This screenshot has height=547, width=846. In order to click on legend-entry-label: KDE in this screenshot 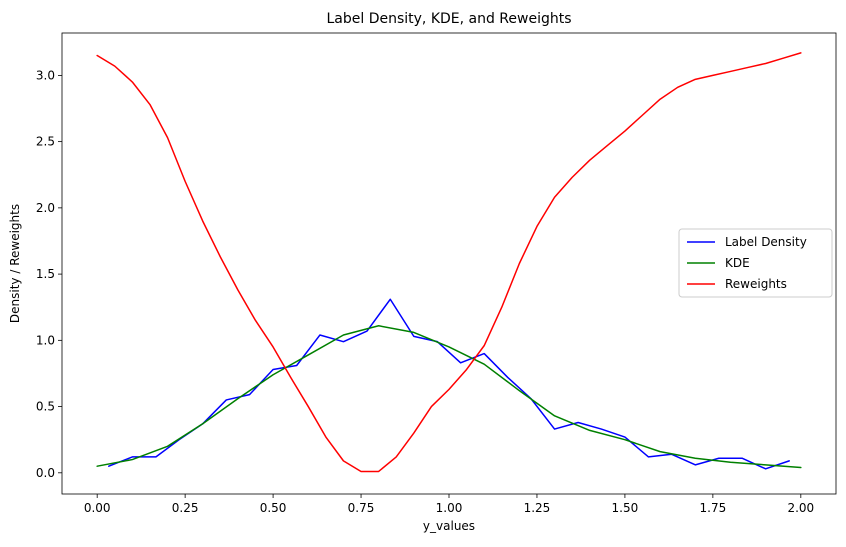, I will do `click(737, 263)`.